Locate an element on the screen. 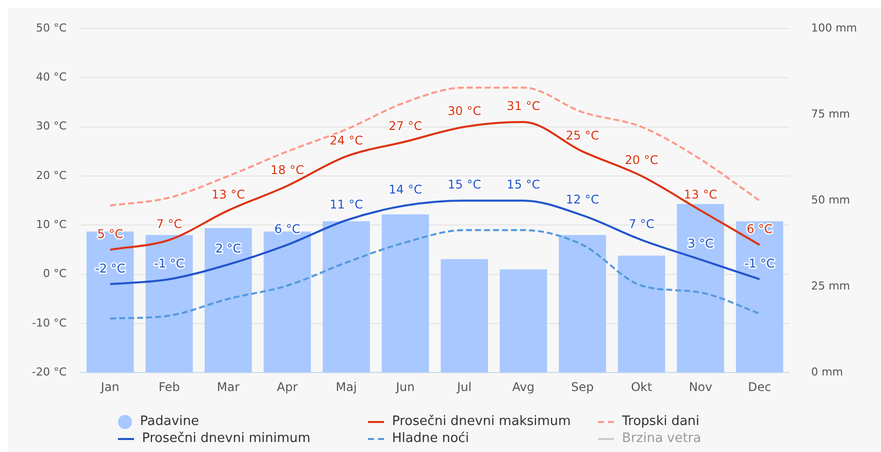  y2-tick-label: 100 mm is located at coordinates (834, 27).